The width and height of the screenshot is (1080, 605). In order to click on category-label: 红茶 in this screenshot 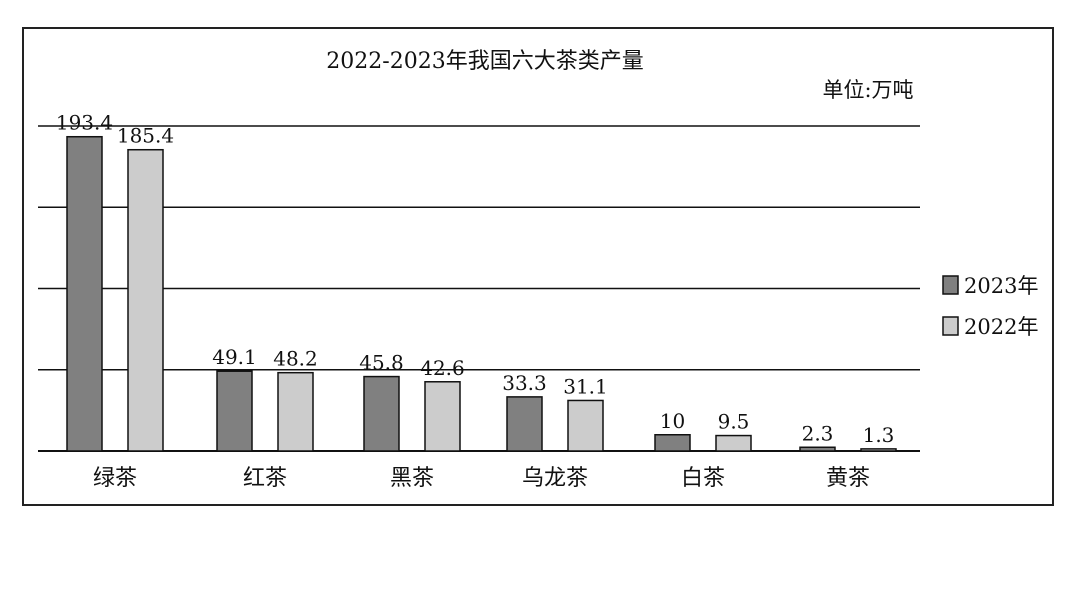, I will do `click(265, 478)`.